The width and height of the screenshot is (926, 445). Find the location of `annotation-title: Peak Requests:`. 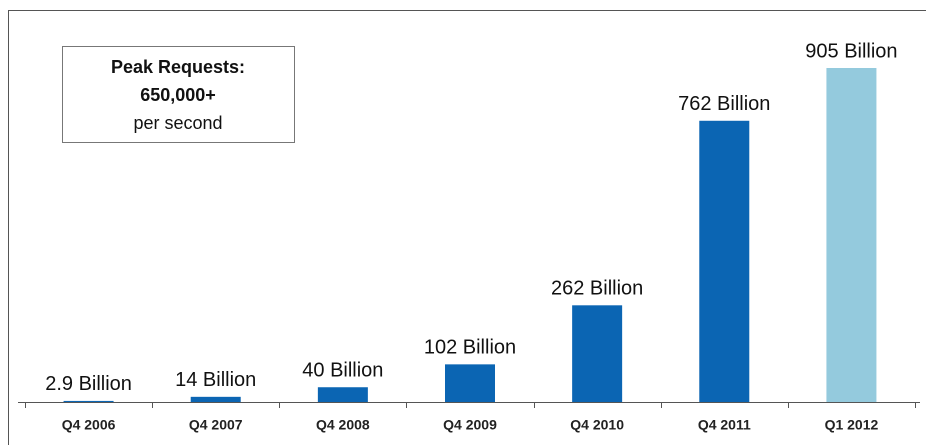

annotation-title: Peak Requests: is located at coordinates (178, 67).